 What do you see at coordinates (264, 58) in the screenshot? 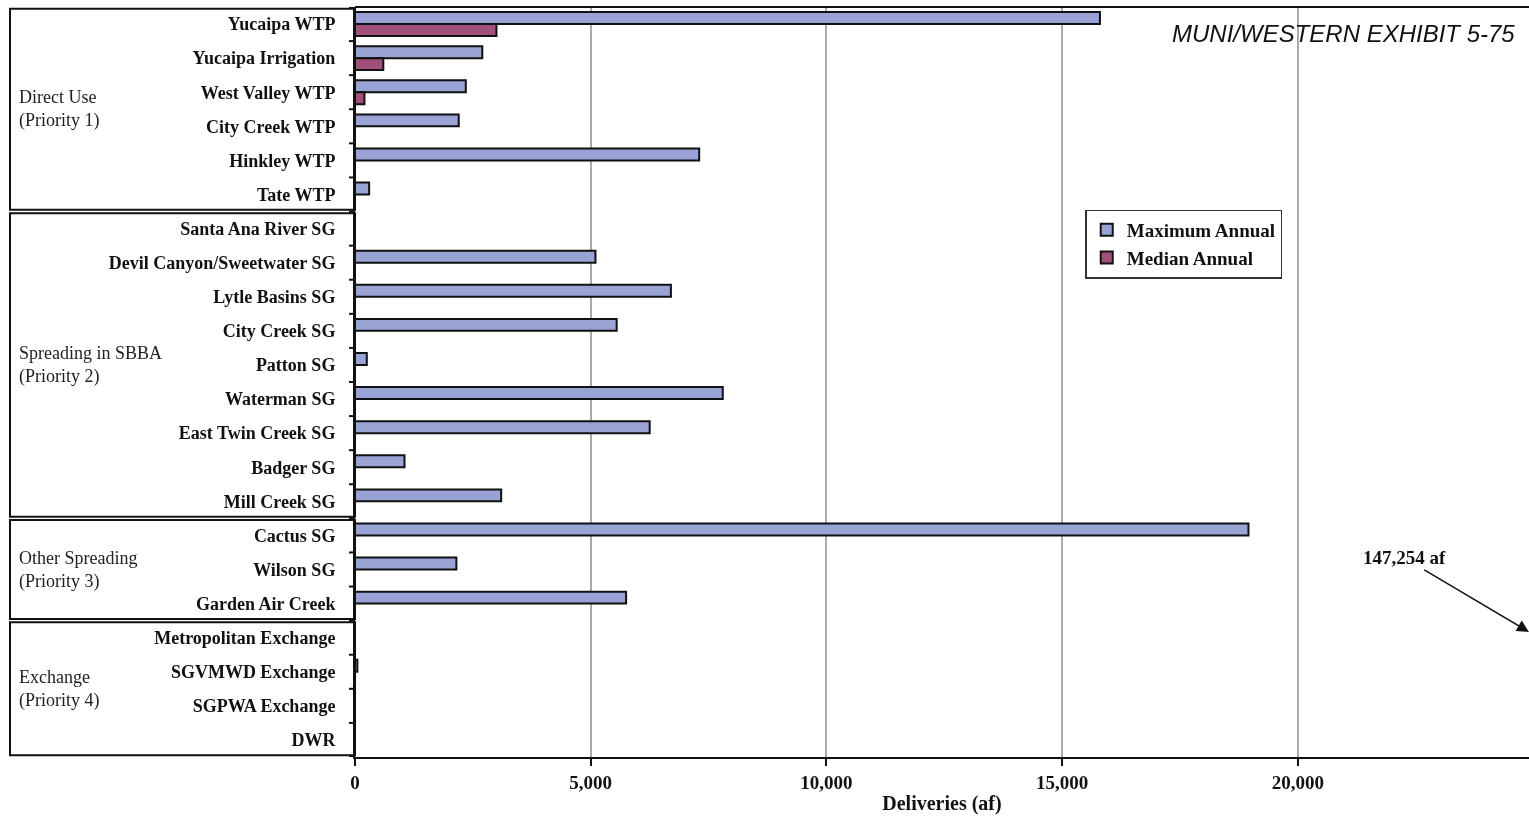
I see `y-tick-label: Yucaipa Irrigation` at bounding box center [264, 58].